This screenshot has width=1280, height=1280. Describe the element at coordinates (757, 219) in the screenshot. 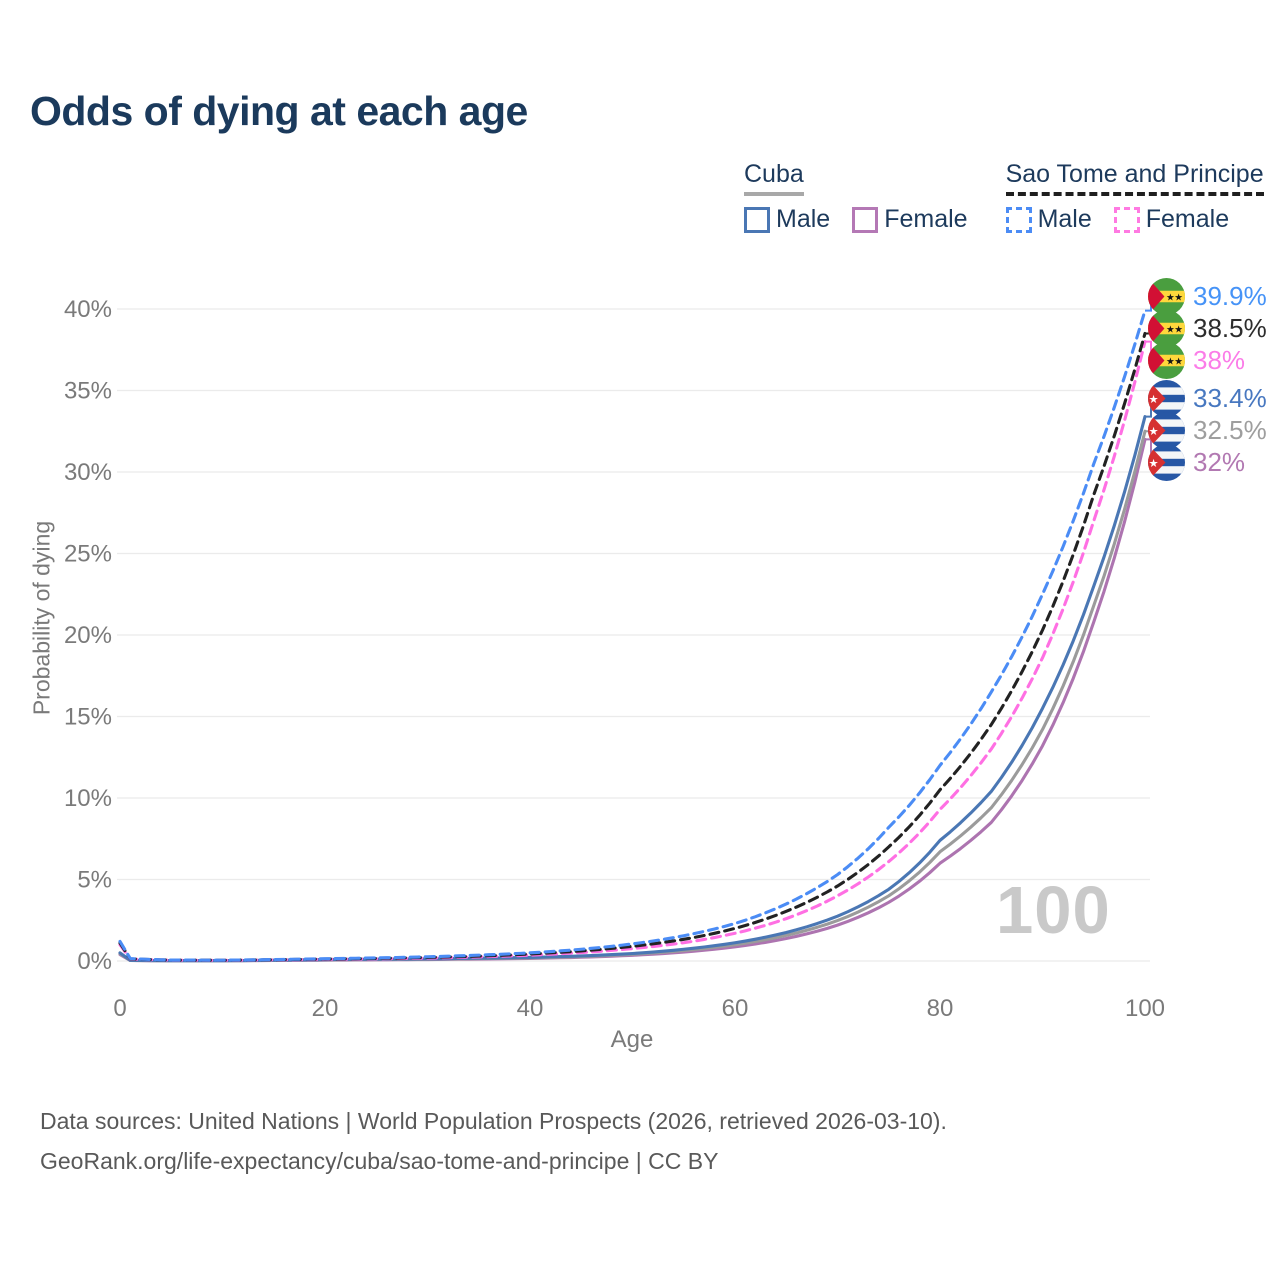

I see `cuba-male-swatch-icon` at that location.